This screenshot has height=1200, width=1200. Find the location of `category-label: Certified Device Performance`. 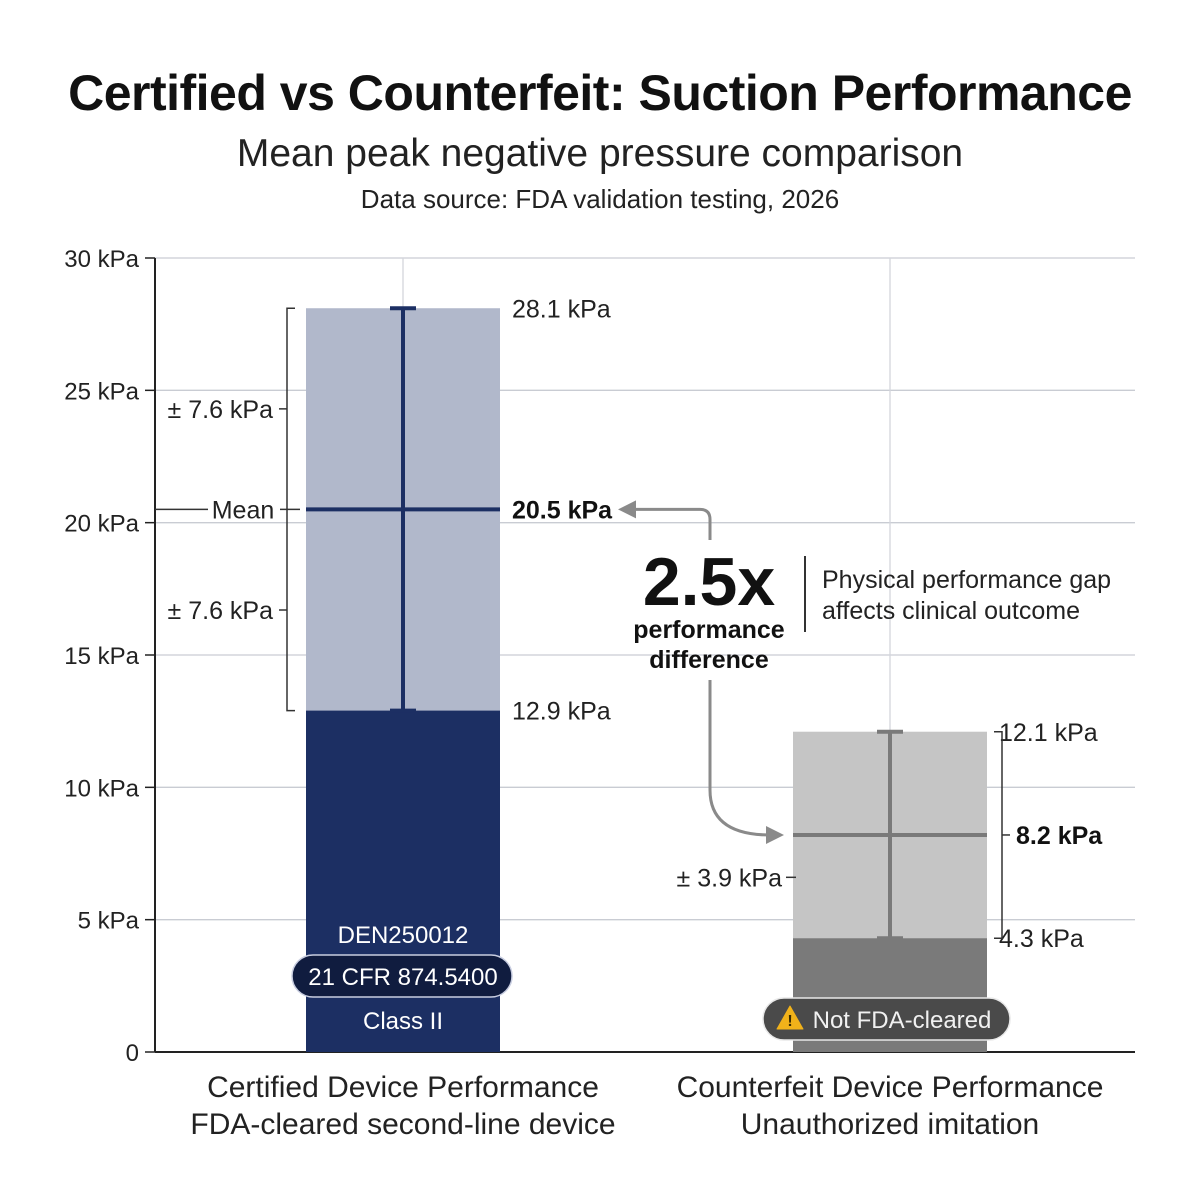

category-label: Certified Device Performance is located at coordinates (403, 1087).